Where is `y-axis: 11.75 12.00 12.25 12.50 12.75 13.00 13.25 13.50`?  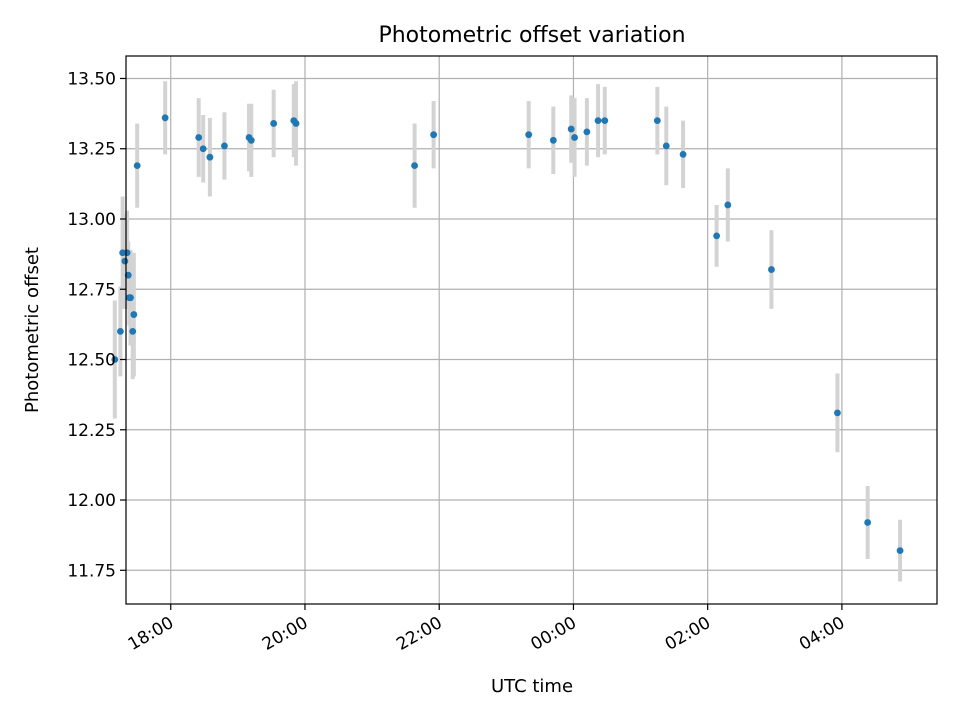 y-axis: 11.75 12.00 12.25 12.50 12.75 13.00 13.25 13.50 is located at coordinates (96, 325).